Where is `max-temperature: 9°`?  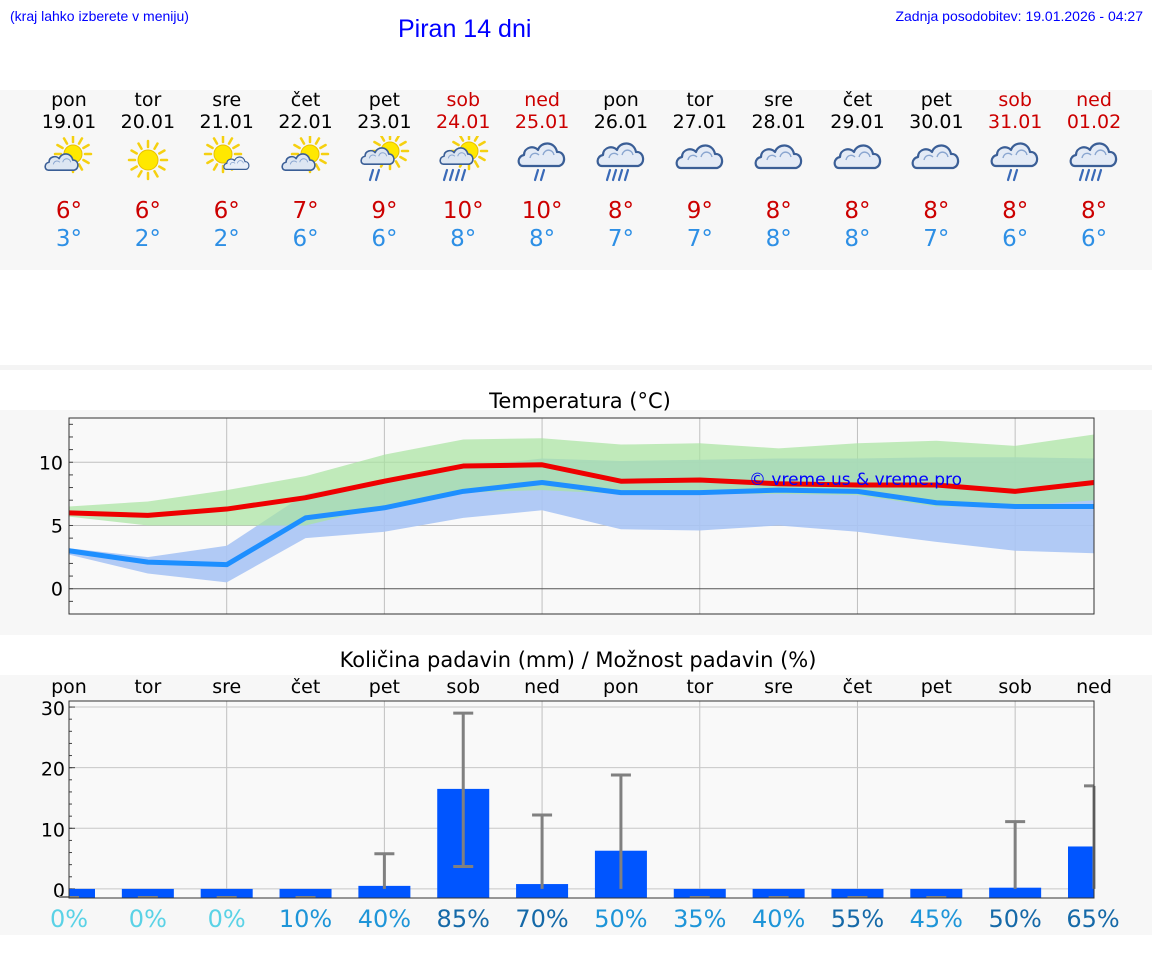
max-temperature: 9° is located at coordinates (699, 211).